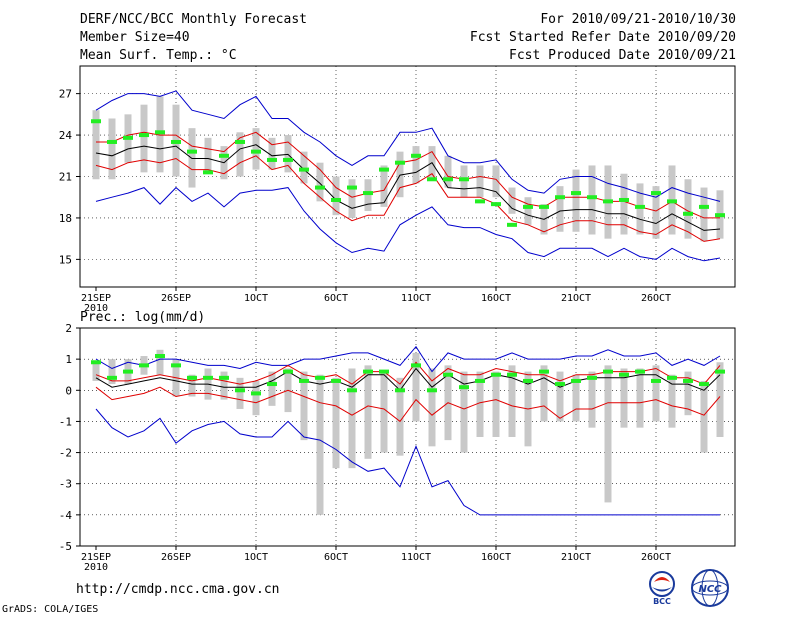  Describe the element at coordinates (662, 601) in the screenshot. I see `bcc-logo-text: BCC` at that location.